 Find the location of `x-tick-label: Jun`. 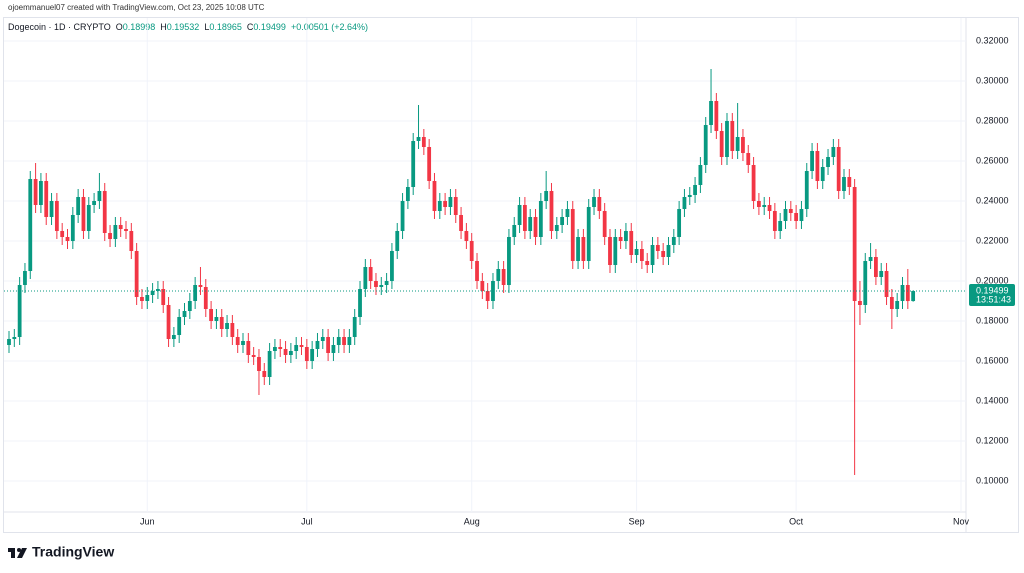

x-tick-label: Jun is located at coordinates (147, 521).